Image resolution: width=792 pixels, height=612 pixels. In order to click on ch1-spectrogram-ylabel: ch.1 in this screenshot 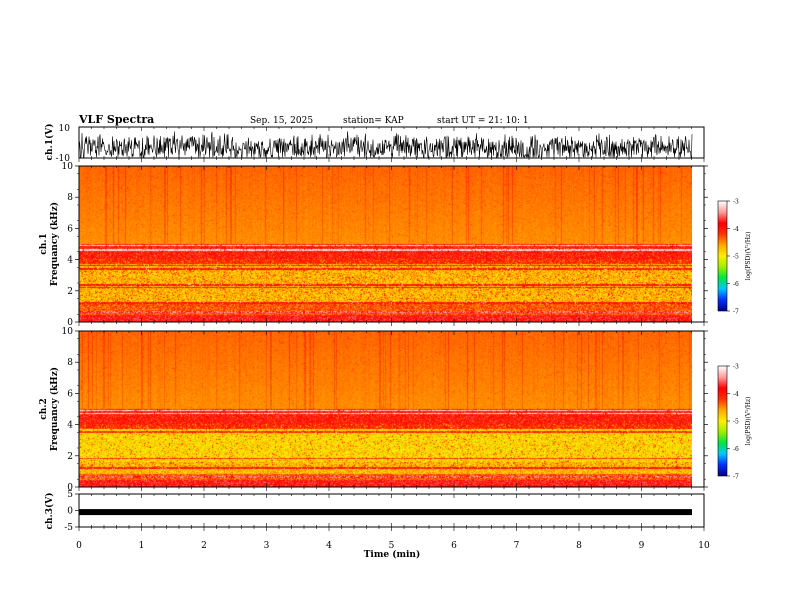, I will do `click(44, 243)`.